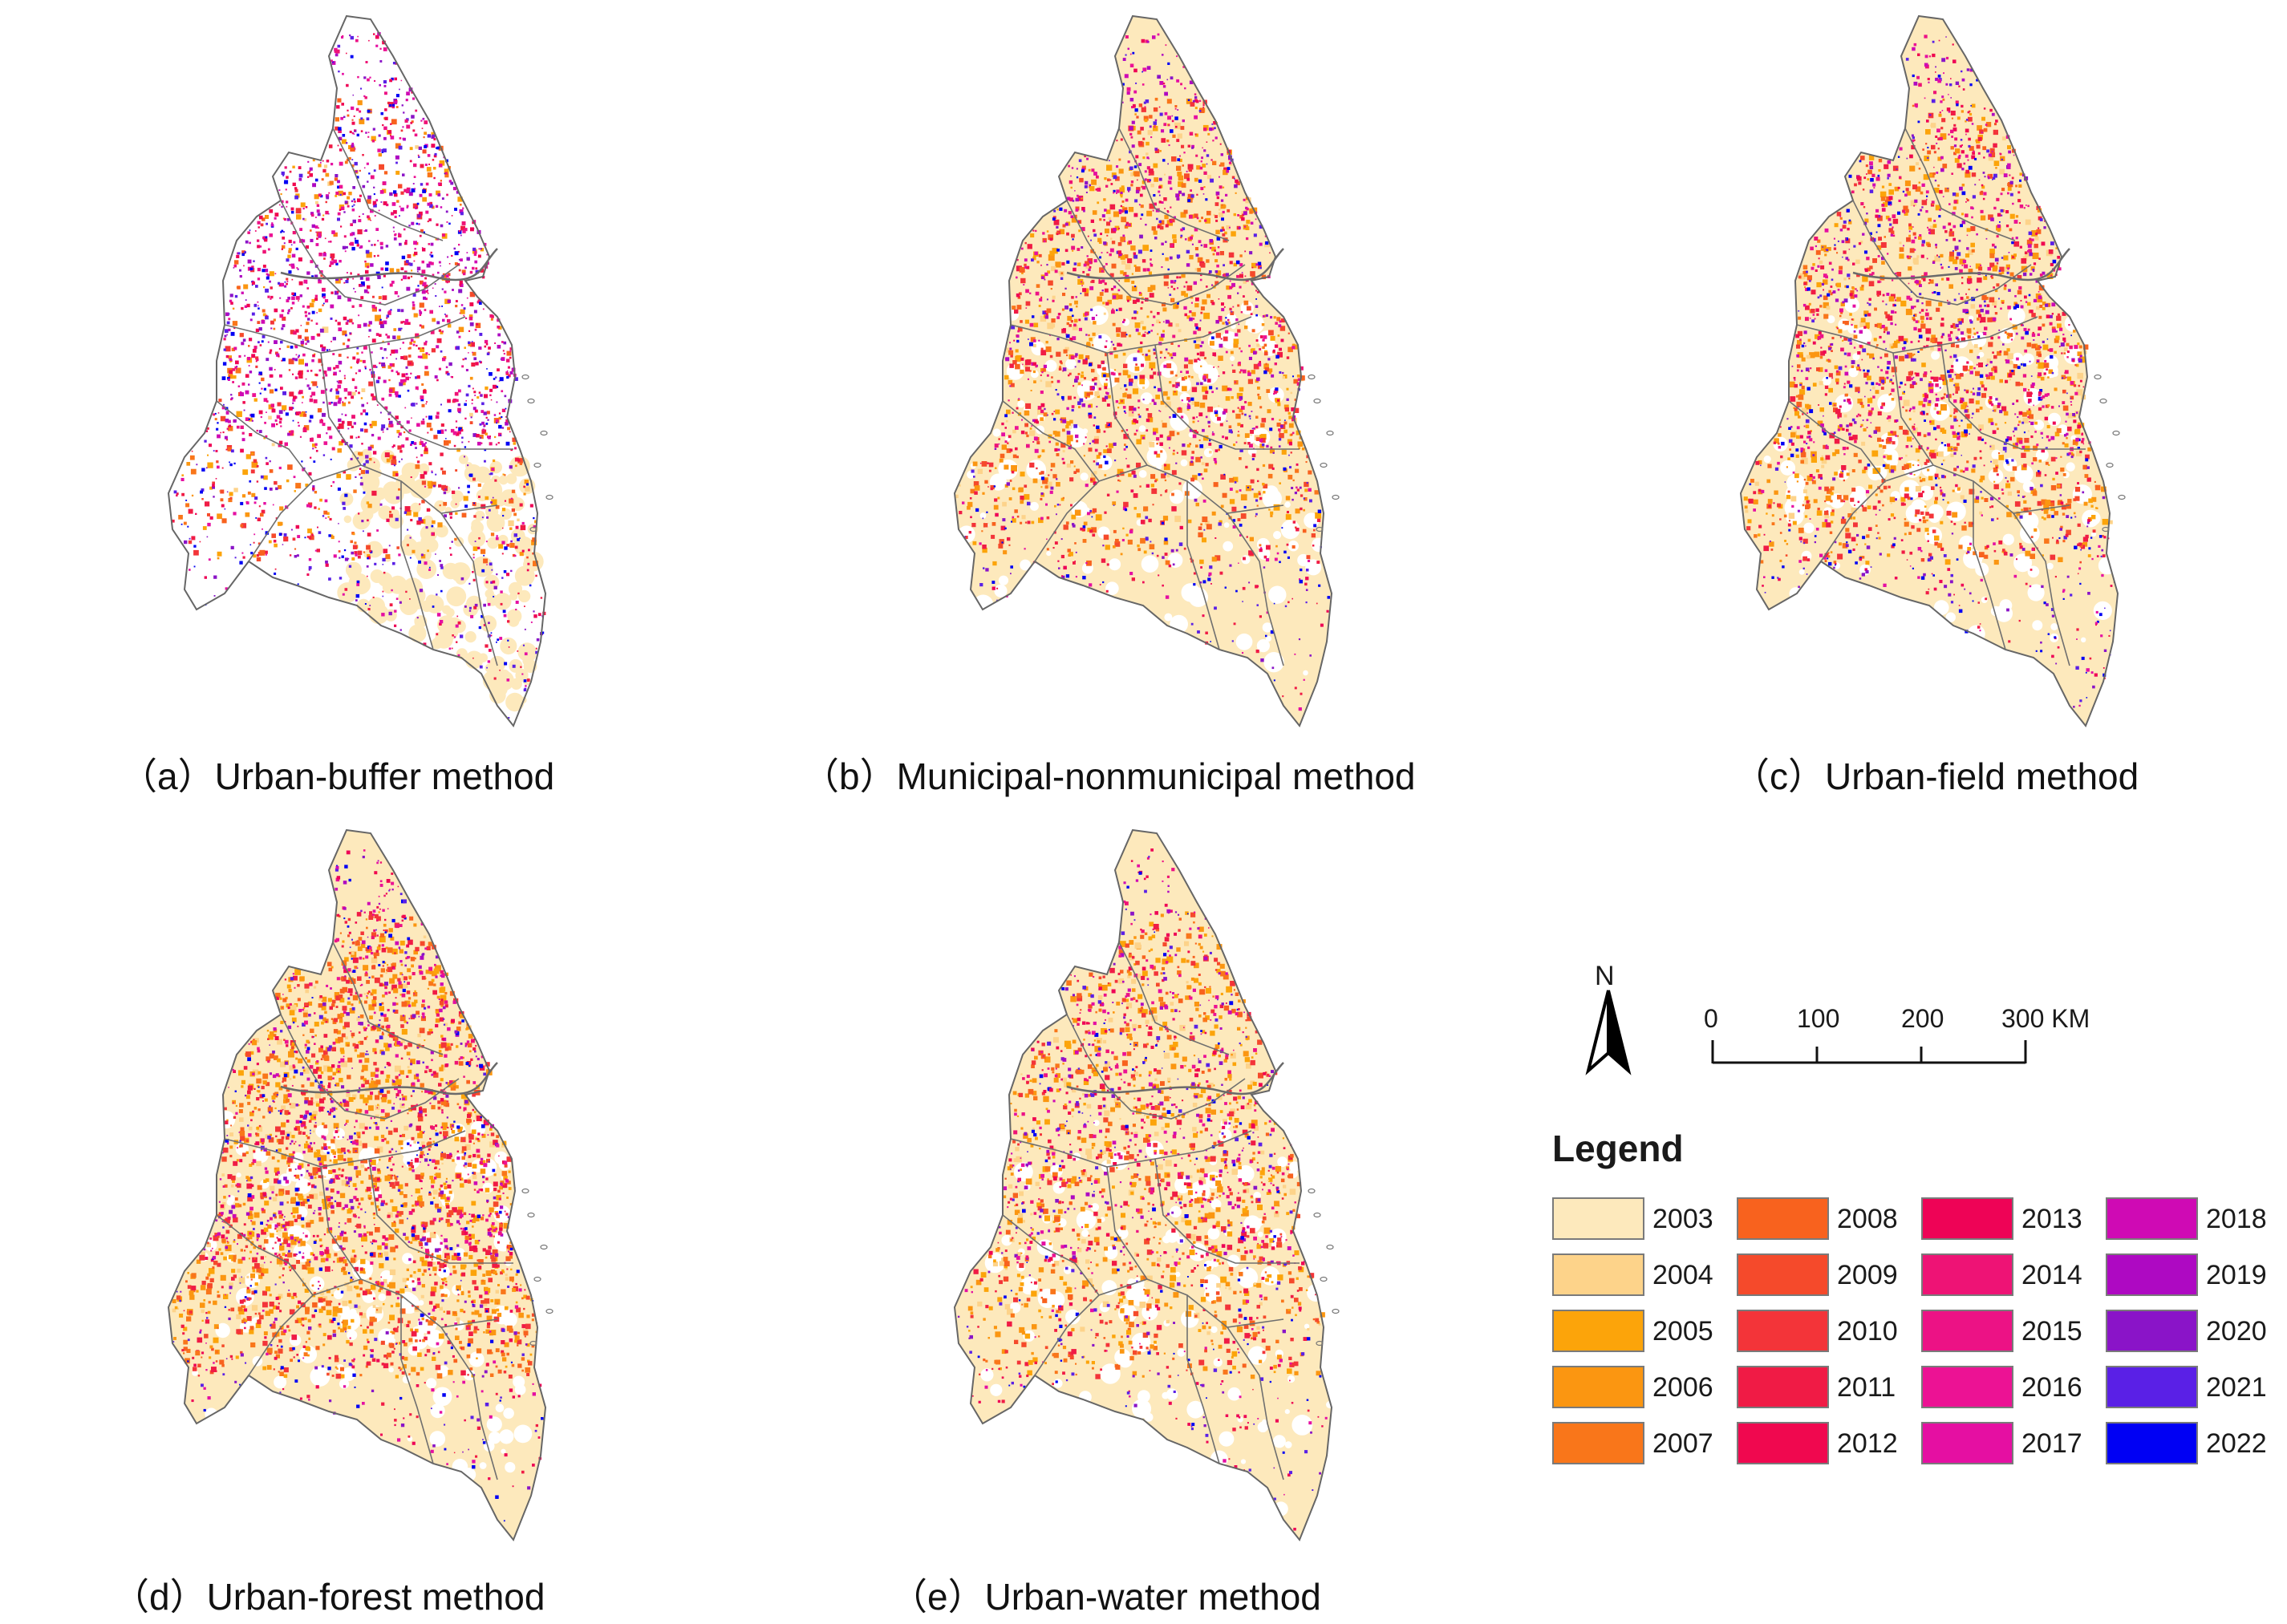  I want to click on legend-label: 2012, so click(1867, 1443).